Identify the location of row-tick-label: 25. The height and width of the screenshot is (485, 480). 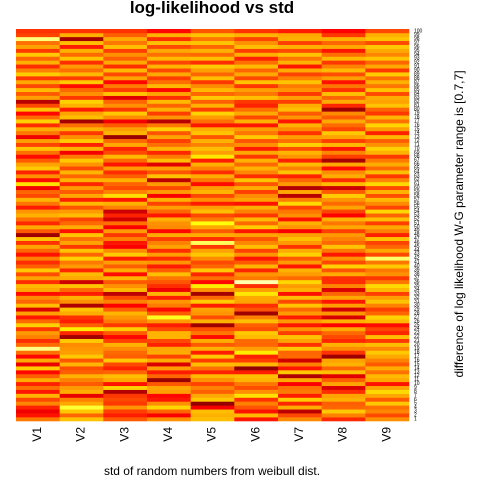
(417, 325).